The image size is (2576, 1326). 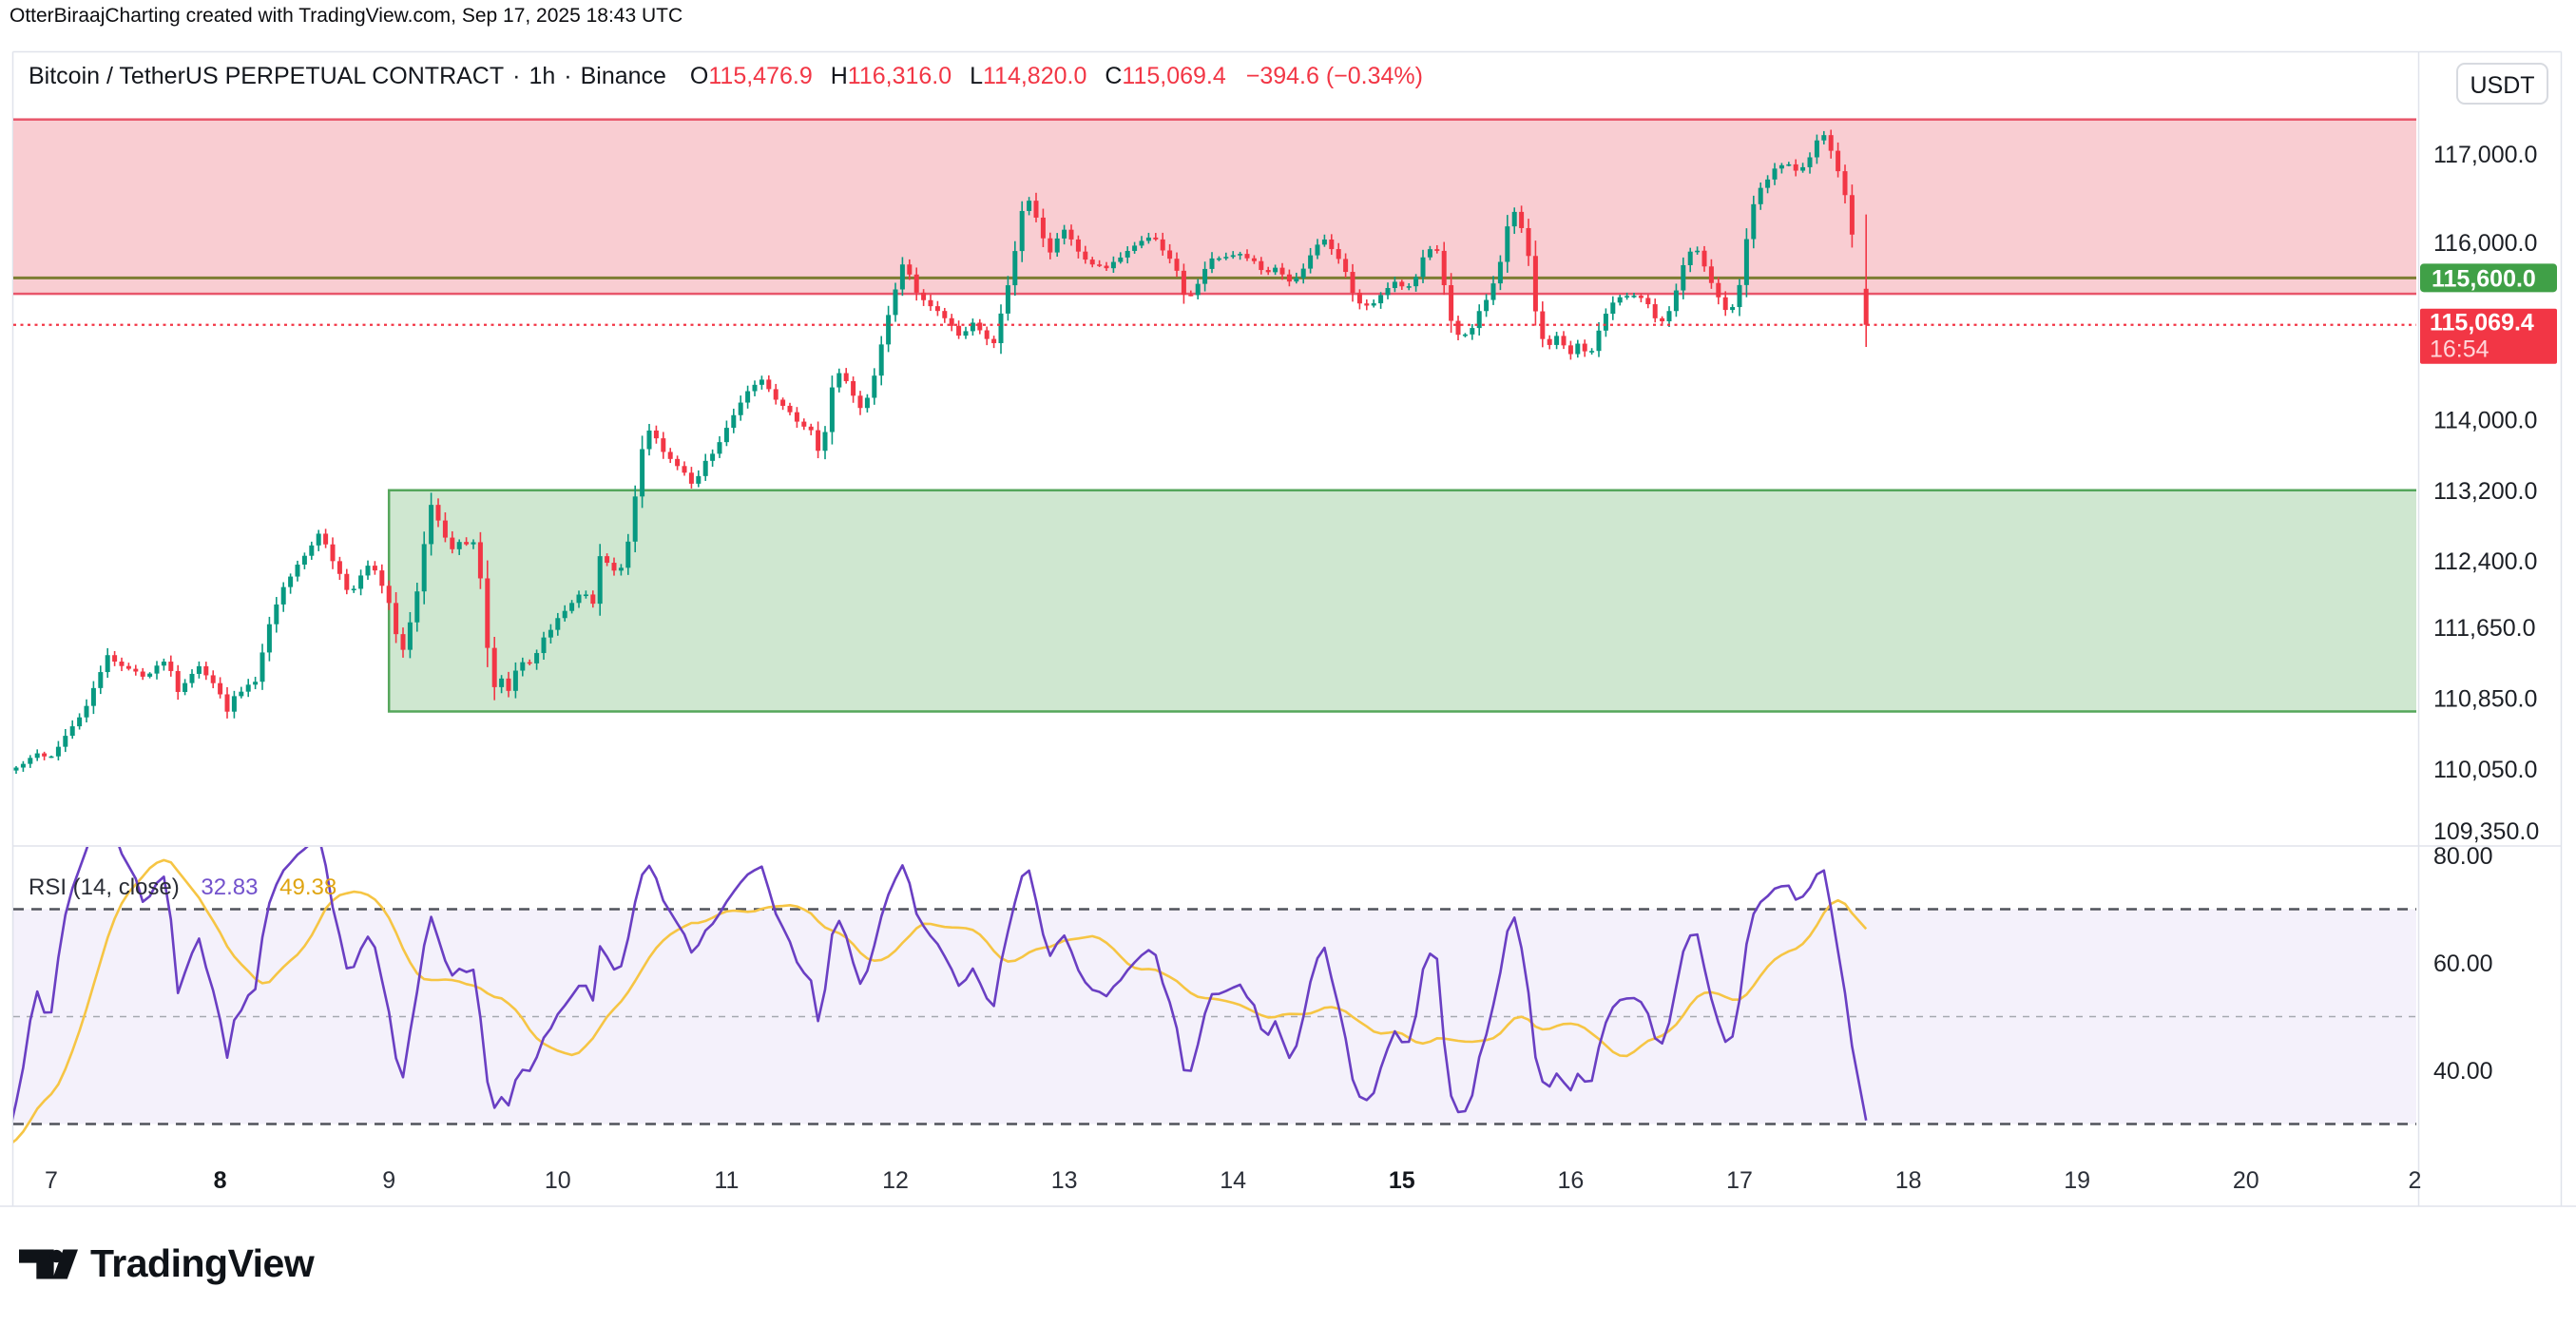 What do you see at coordinates (1224, 207) in the screenshot?
I see `resistance-zone` at bounding box center [1224, 207].